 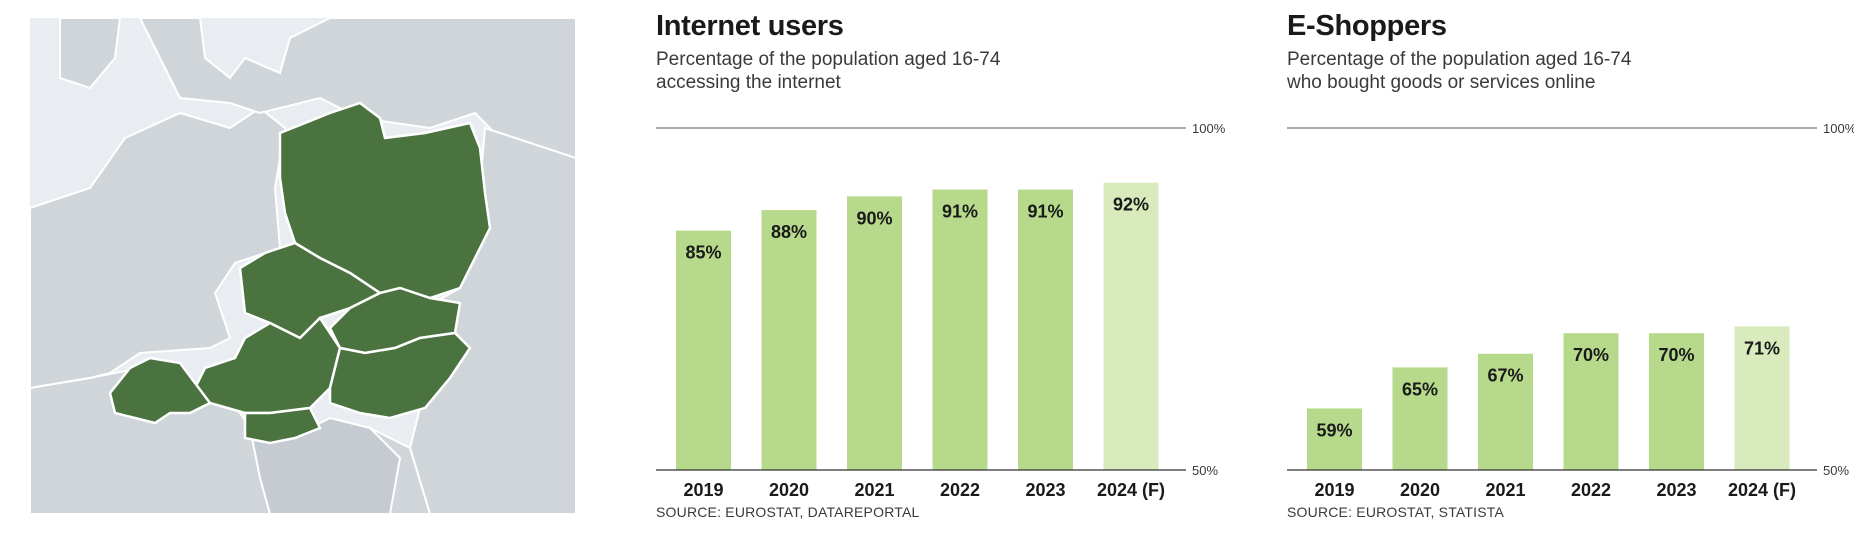 What do you see at coordinates (788, 512) in the screenshot?
I see `chart-source: SOURCE: EUROSTAT, DATAREPORTAL` at bounding box center [788, 512].